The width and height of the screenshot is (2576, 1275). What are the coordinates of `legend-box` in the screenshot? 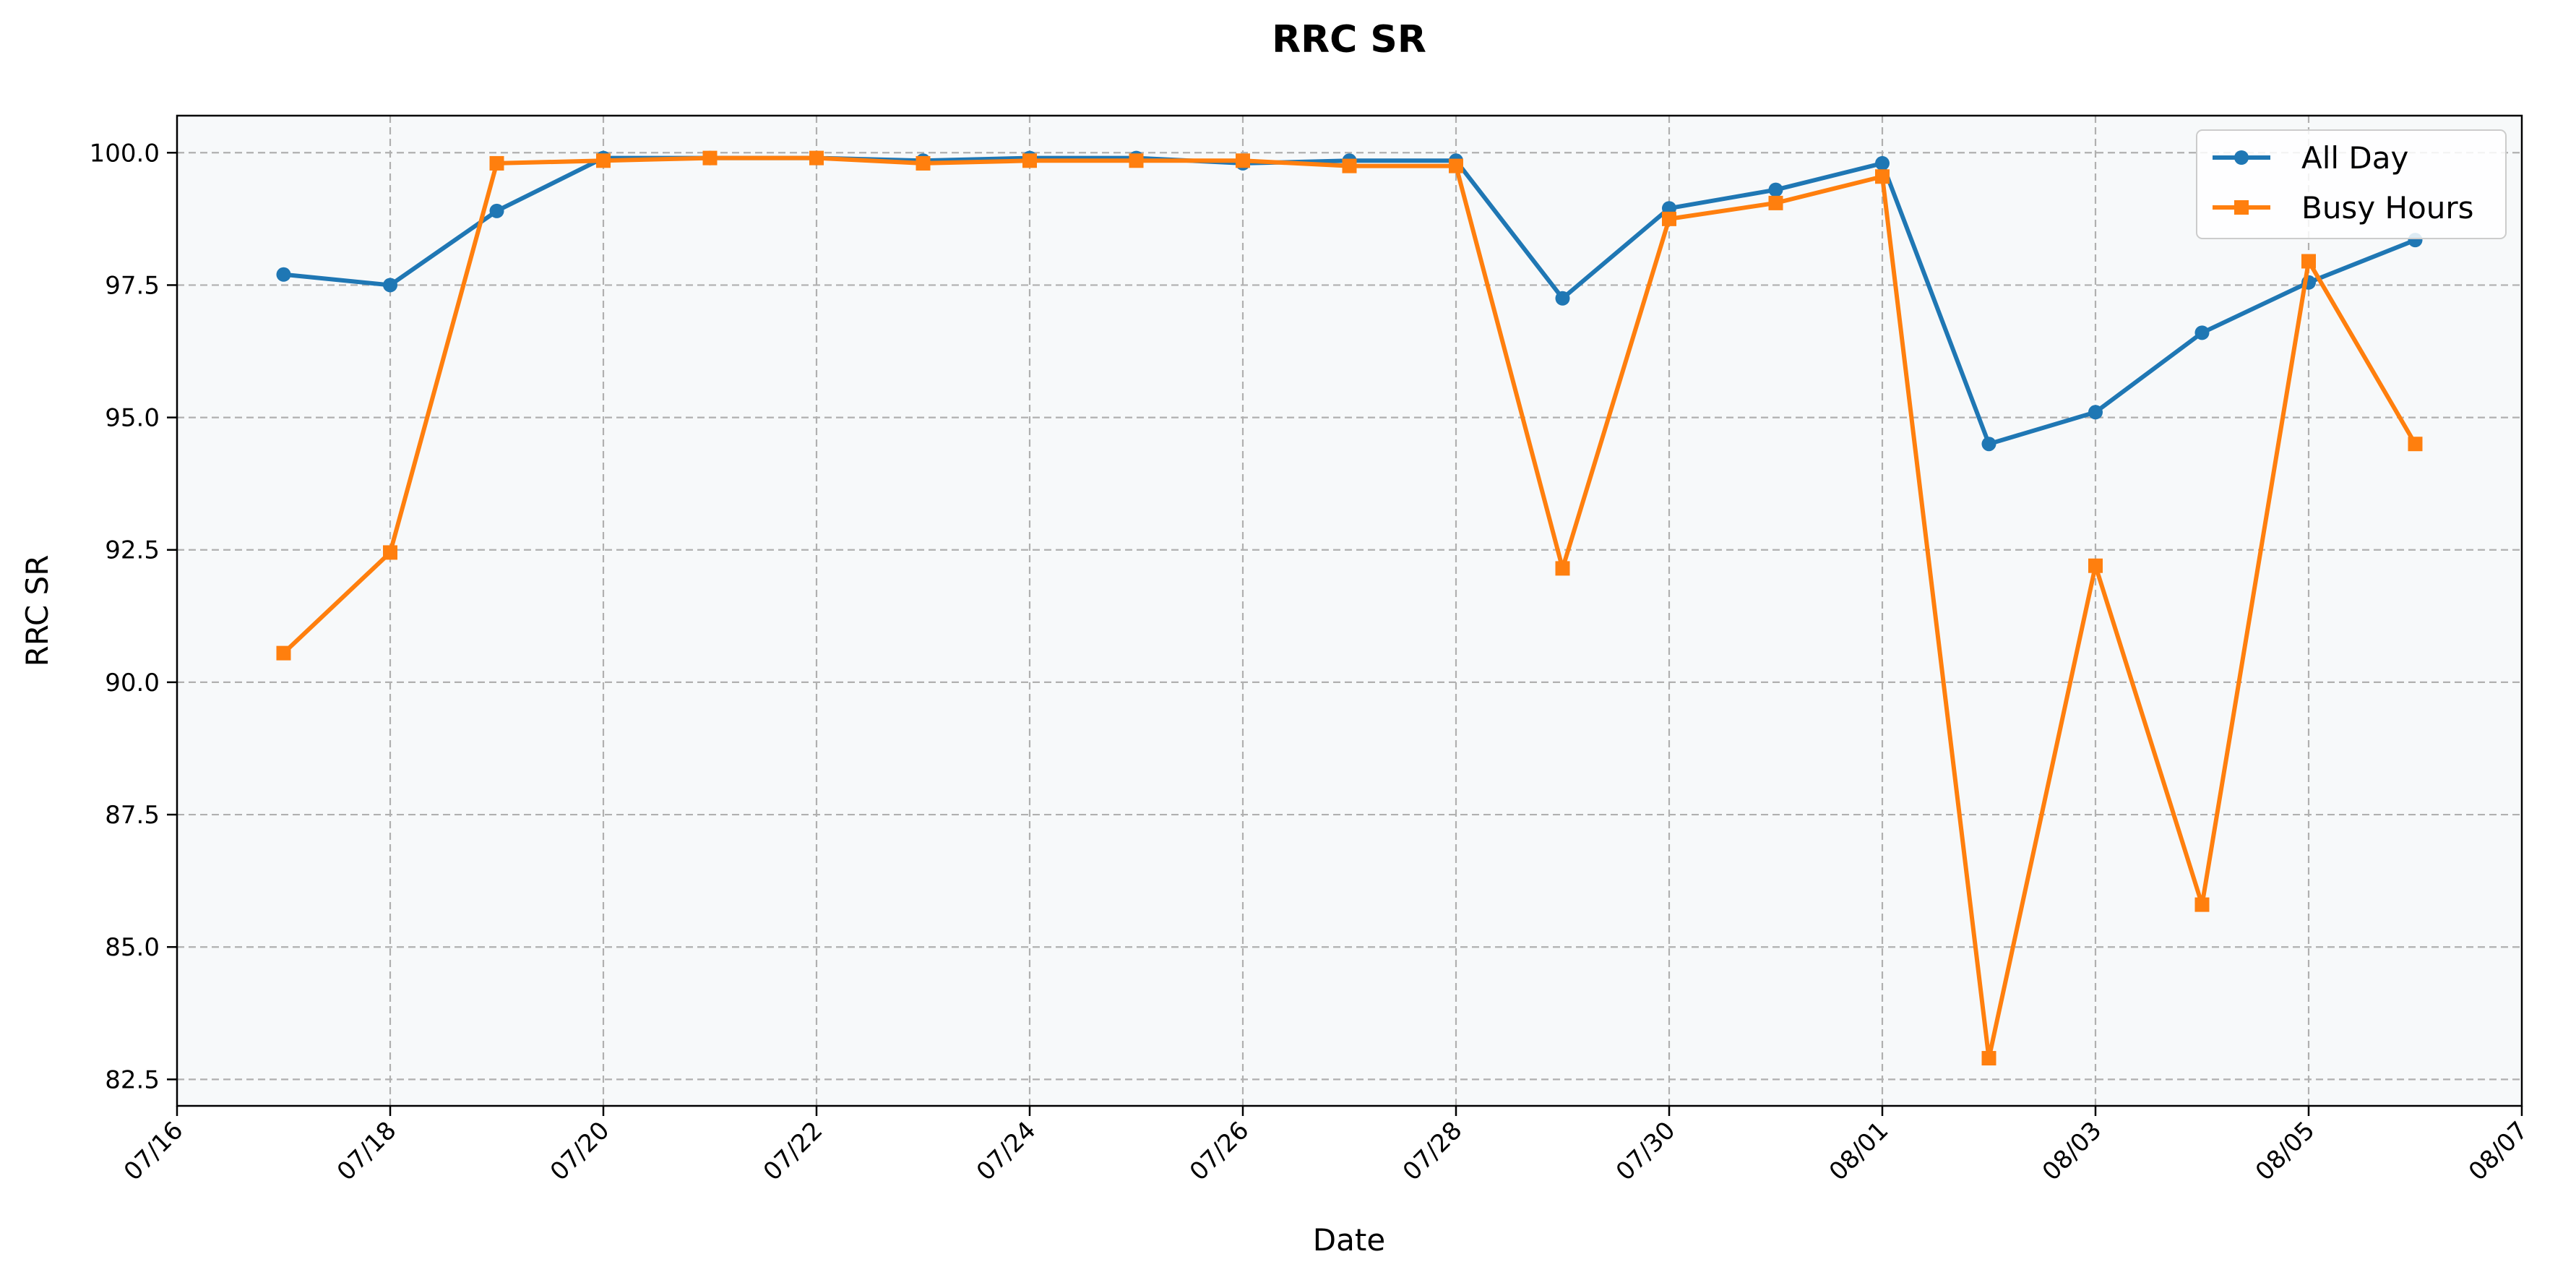 It's located at (2351, 184).